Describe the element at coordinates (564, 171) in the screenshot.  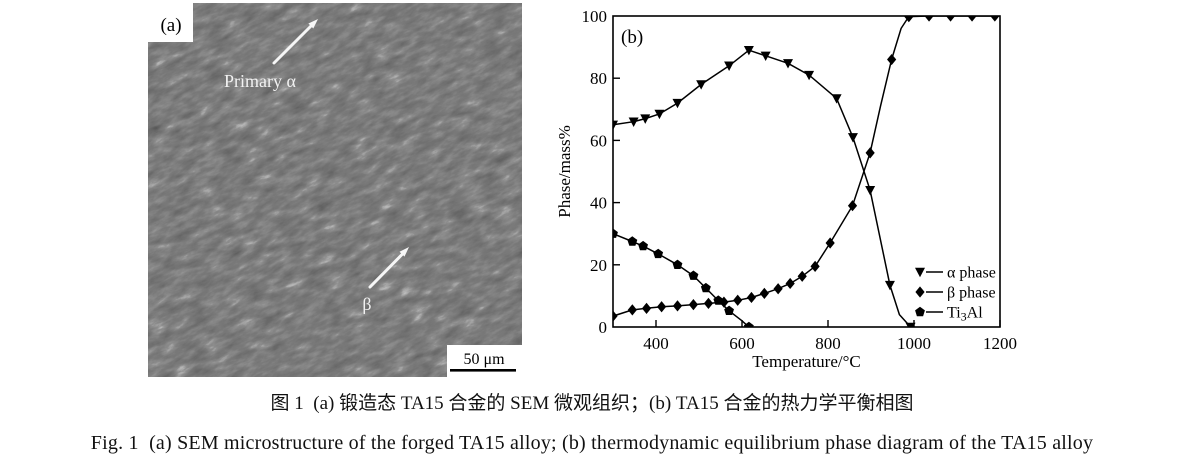
I see `y-axis-title: Phase/mass%` at that location.